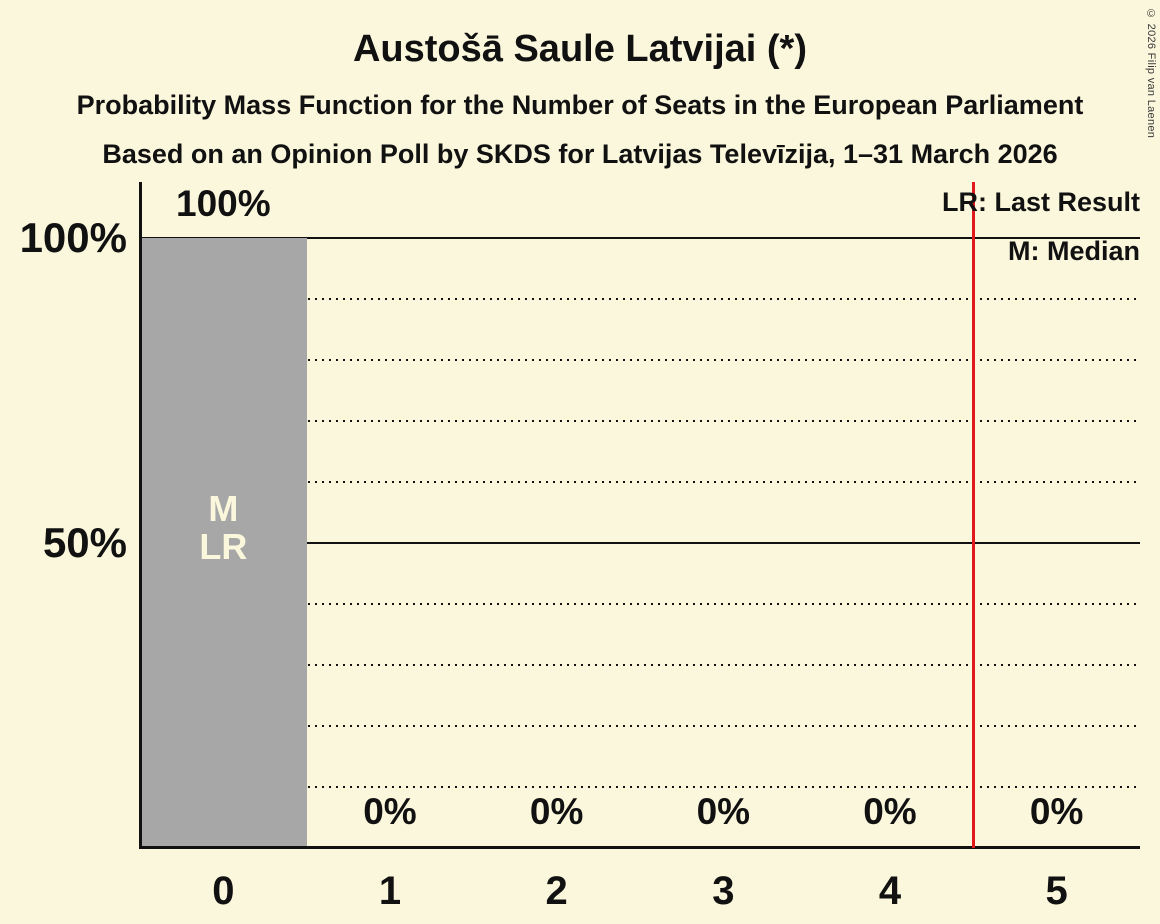 The width and height of the screenshot is (1160, 924). I want to click on x-tick-4: 4, so click(890, 891).